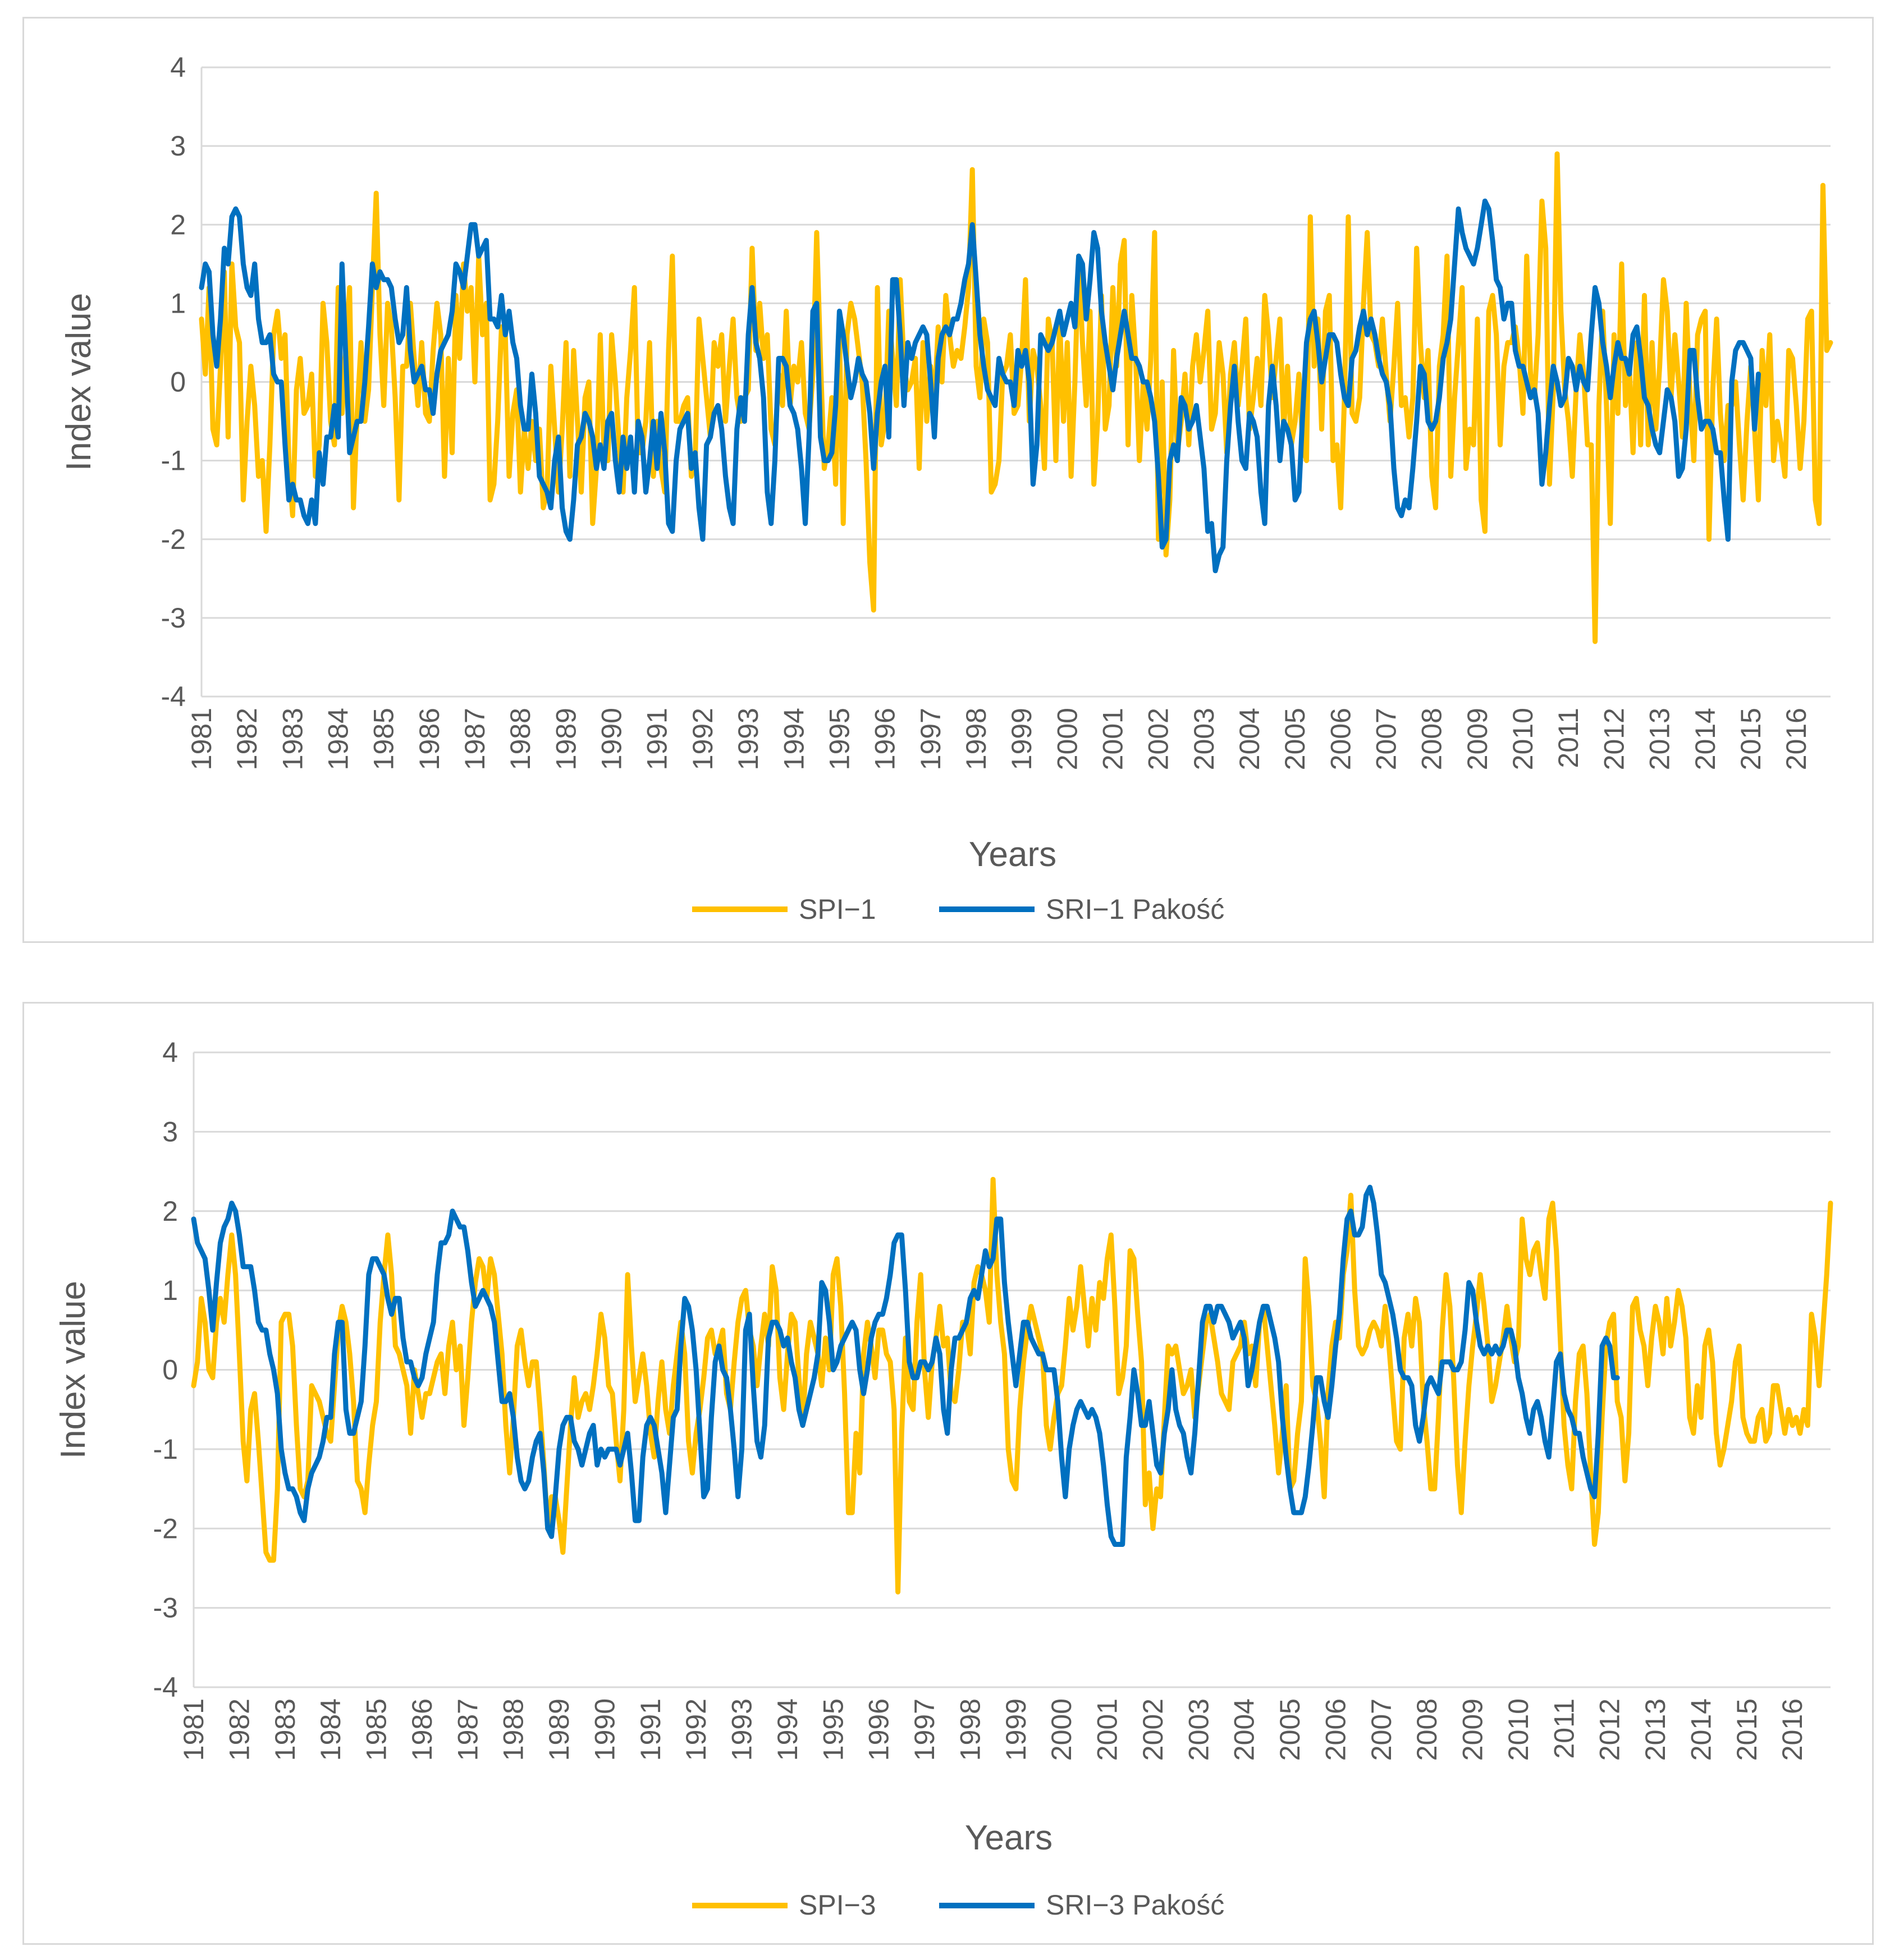 The height and width of the screenshot is (1960, 1899). I want to click on legend-label: SPI−3, so click(838, 1905).